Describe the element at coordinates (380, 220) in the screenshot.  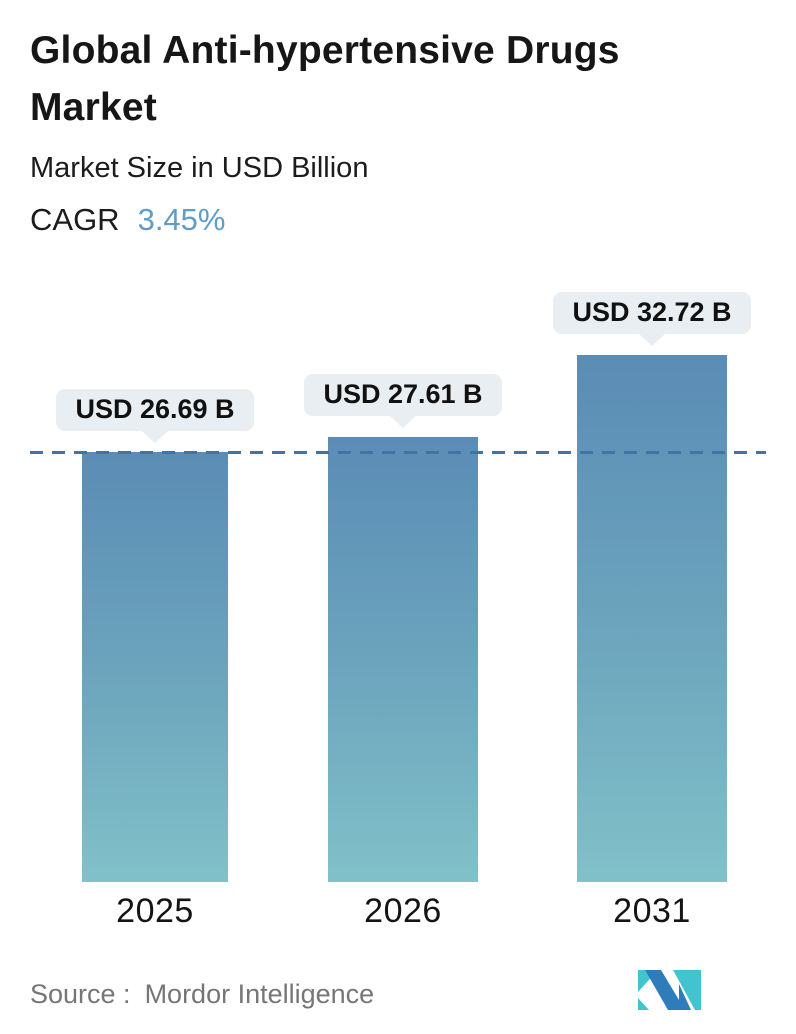
I see `cagr-row: CAGR 3.45%` at that location.